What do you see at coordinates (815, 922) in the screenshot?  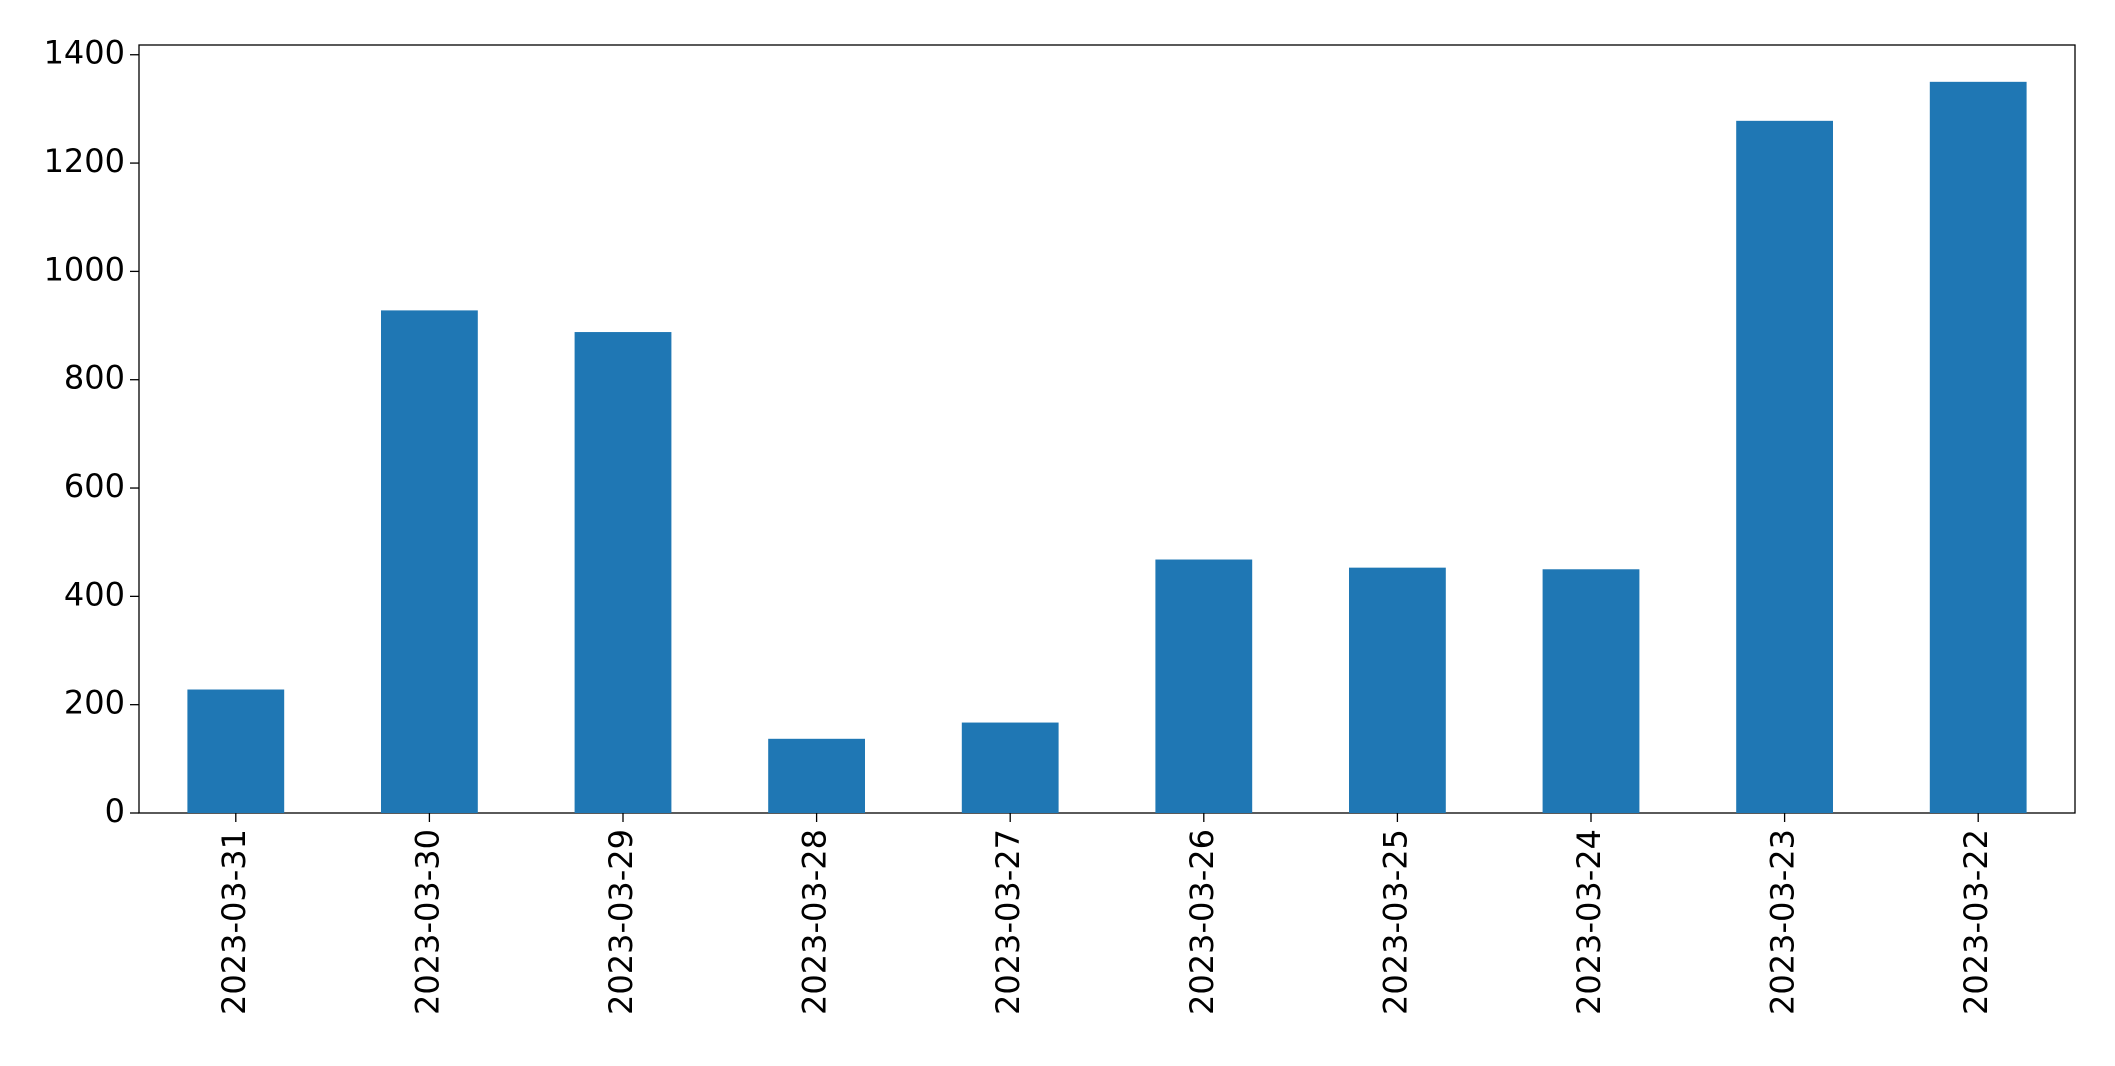 I see `x-tick-label: 2023-03-28` at bounding box center [815, 922].